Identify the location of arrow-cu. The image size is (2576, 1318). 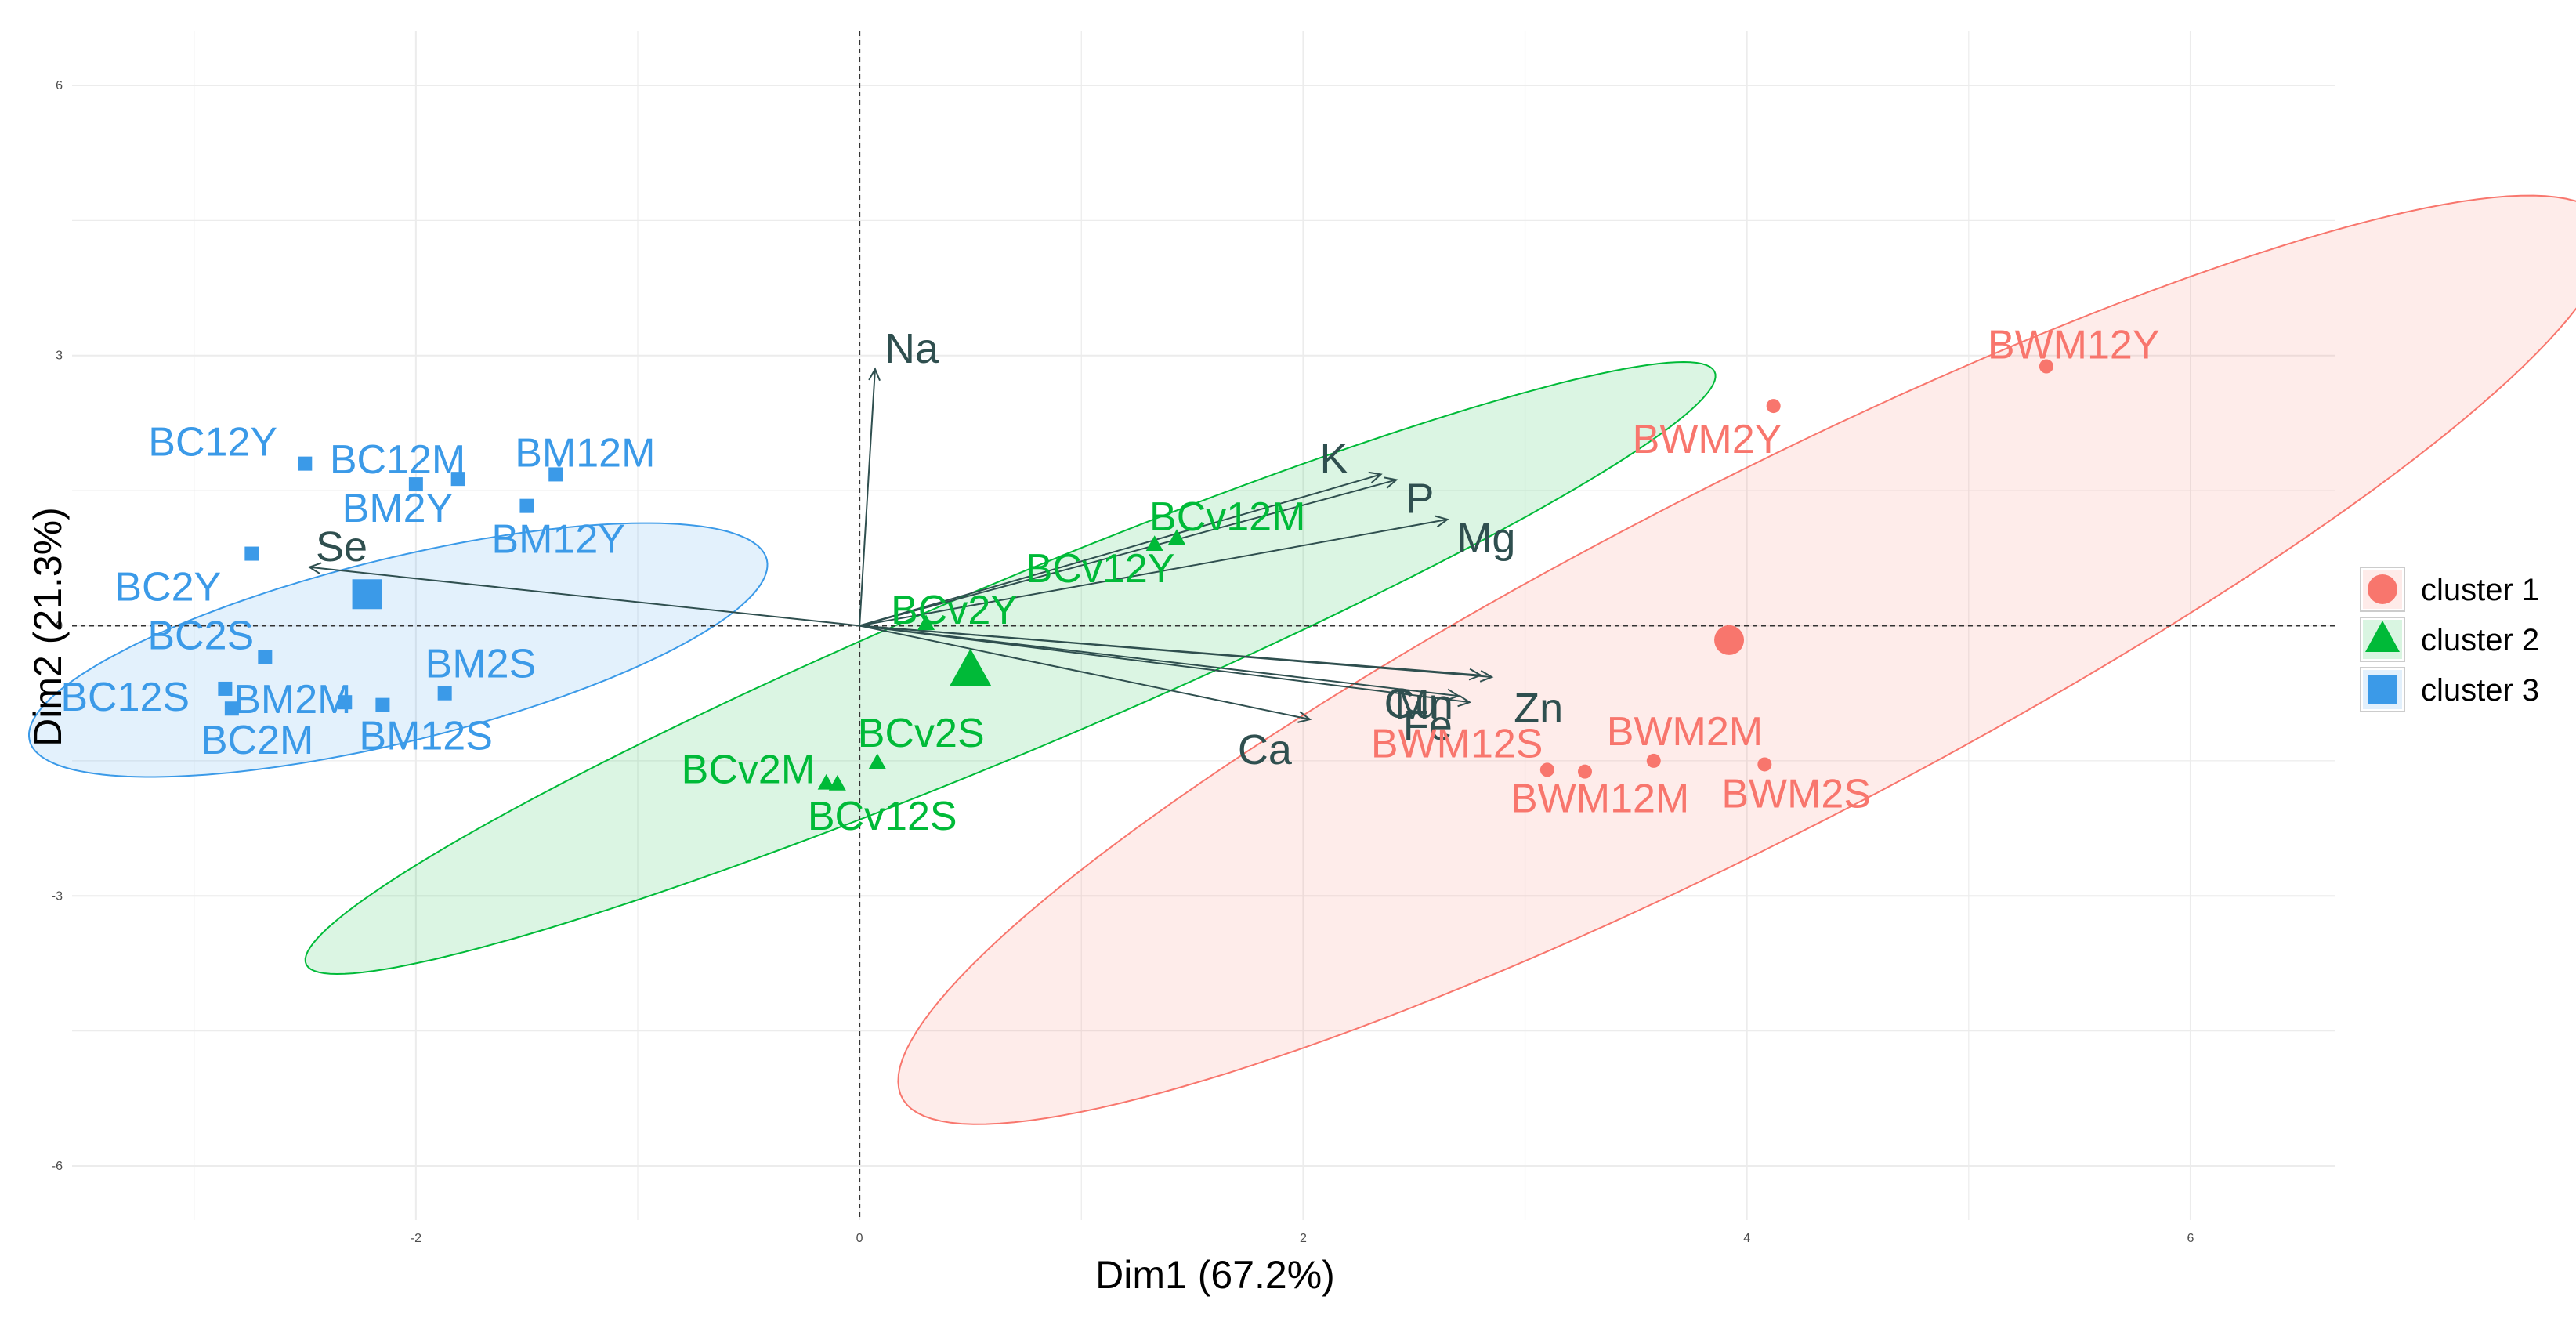
(1159, 661).